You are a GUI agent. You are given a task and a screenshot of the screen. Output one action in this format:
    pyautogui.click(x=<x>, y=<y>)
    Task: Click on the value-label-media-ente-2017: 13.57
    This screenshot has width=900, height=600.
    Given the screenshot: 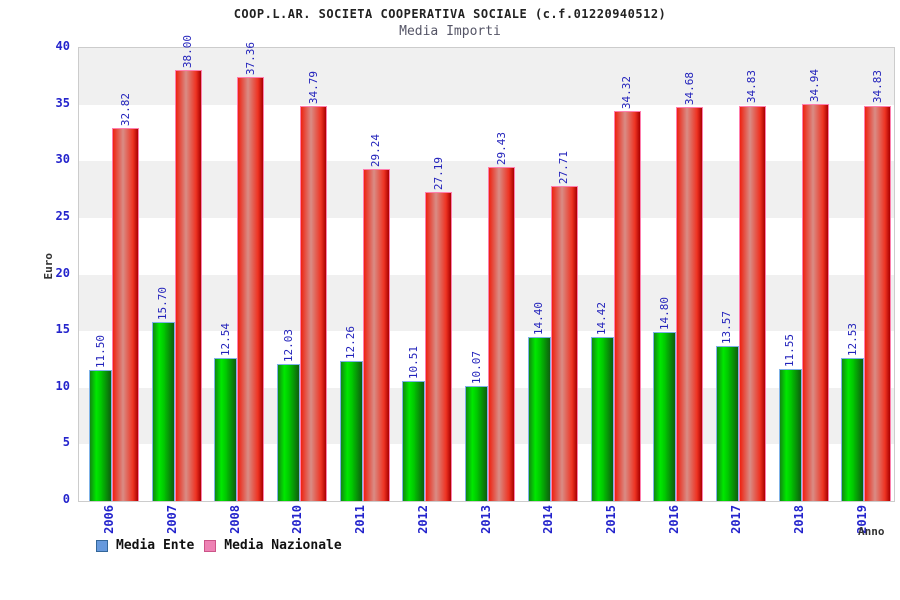 What is the action you would take?
    pyautogui.click(x=727, y=328)
    